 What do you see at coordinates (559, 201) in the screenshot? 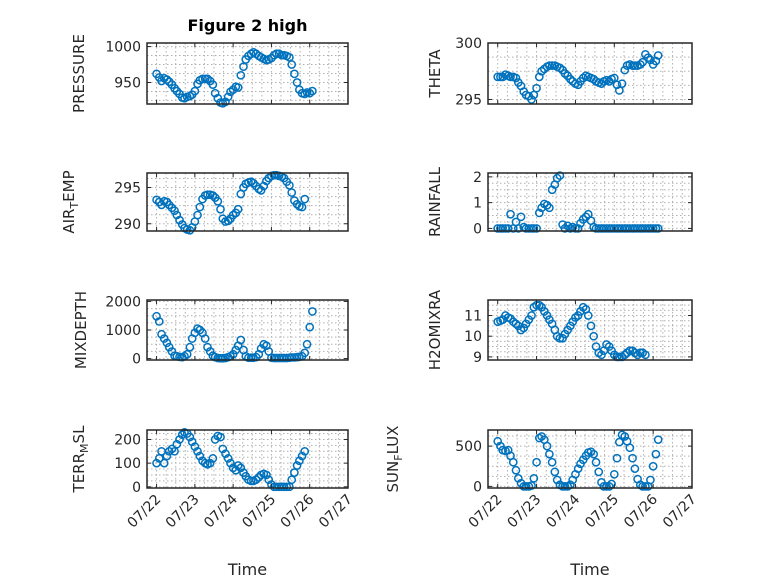
I see `subplot-rainfall: 0 1 2 RAINFALL` at bounding box center [559, 201].